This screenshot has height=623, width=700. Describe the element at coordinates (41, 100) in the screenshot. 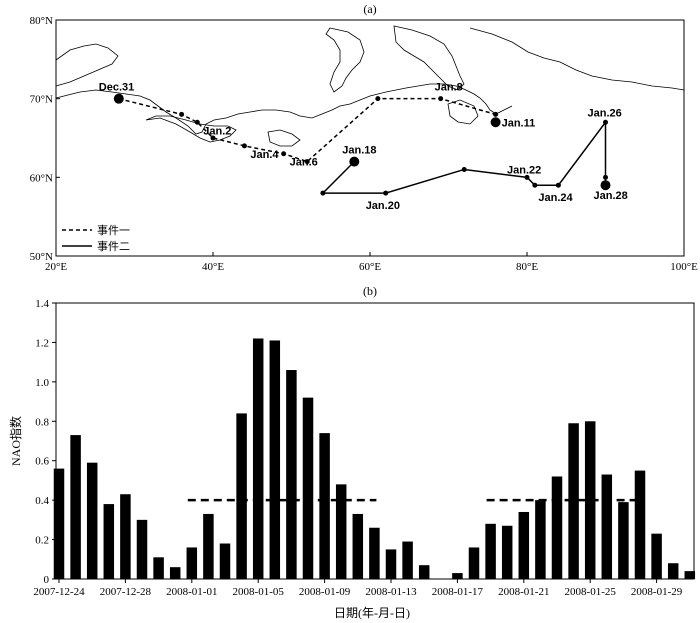

I see `map-y-tick-label: 70°N` at that location.